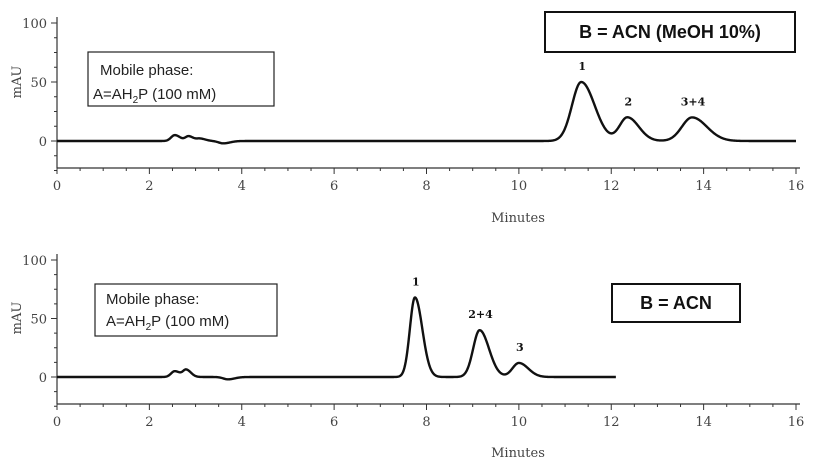  What do you see at coordinates (17, 82) in the screenshot?
I see `y-axis-label-top: mAU` at bounding box center [17, 82].